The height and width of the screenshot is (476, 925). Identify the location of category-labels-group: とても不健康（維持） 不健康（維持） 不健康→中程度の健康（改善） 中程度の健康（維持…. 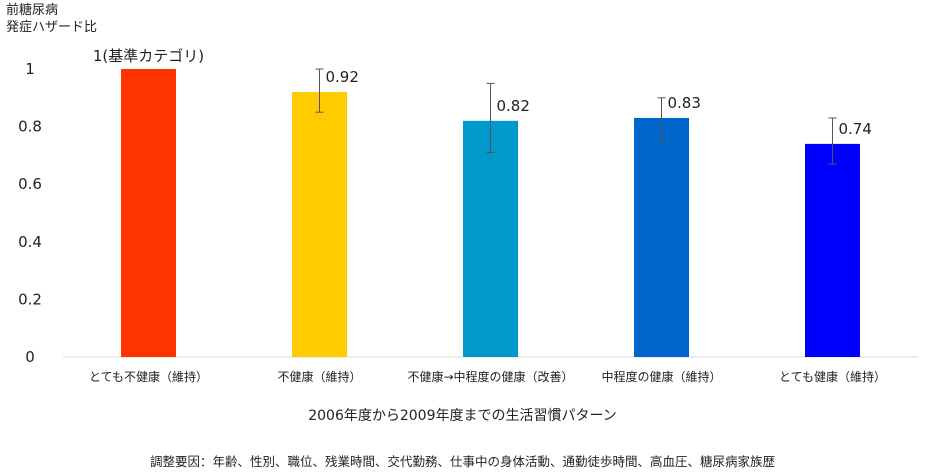
(487, 376).